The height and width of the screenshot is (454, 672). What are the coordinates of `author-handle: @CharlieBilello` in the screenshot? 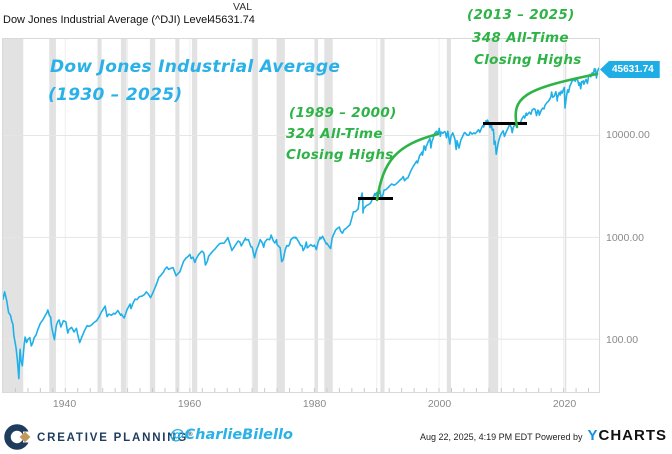 It's located at (231, 435).